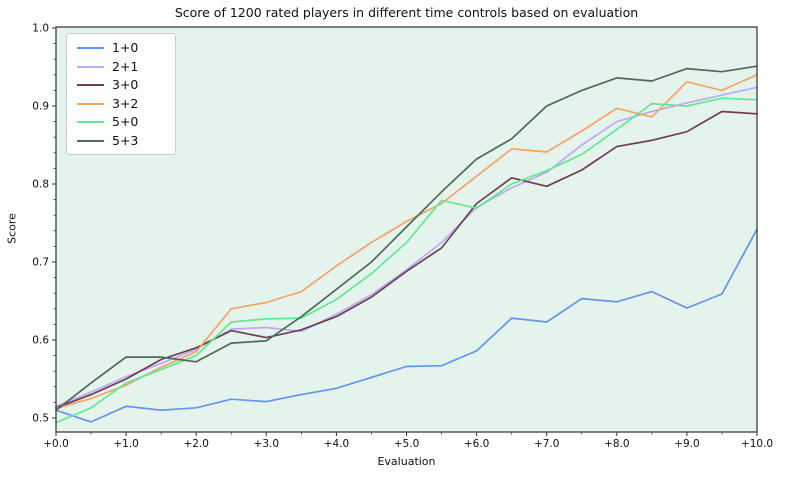 The image size is (800, 480). I want to click on x-tick-label: +1.0, so click(126, 444).